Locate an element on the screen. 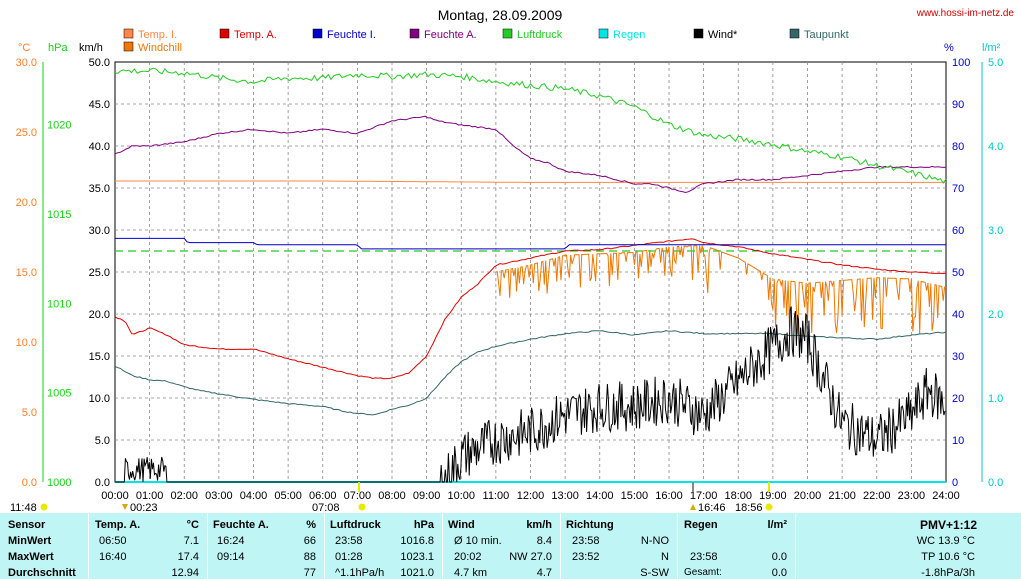 The width and height of the screenshot is (1021, 581). humidity-tick-label: 10 is located at coordinates (958, 441).